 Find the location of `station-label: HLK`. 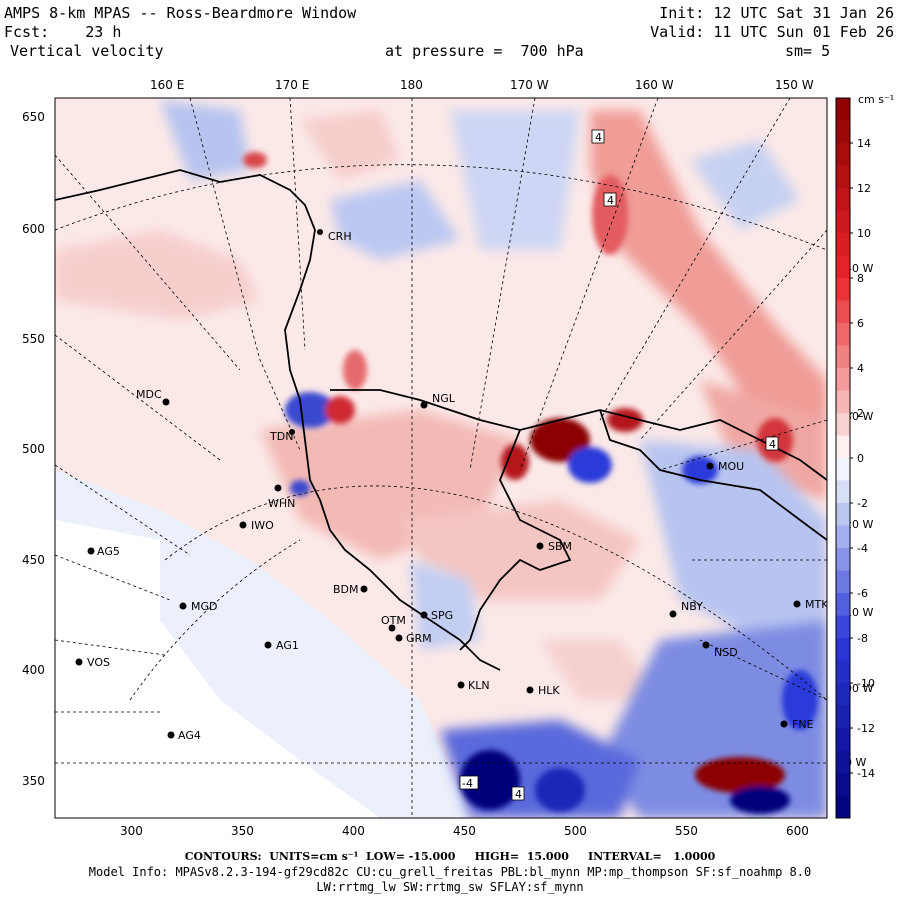

station-label: HLK is located at coordinates (549, 690).